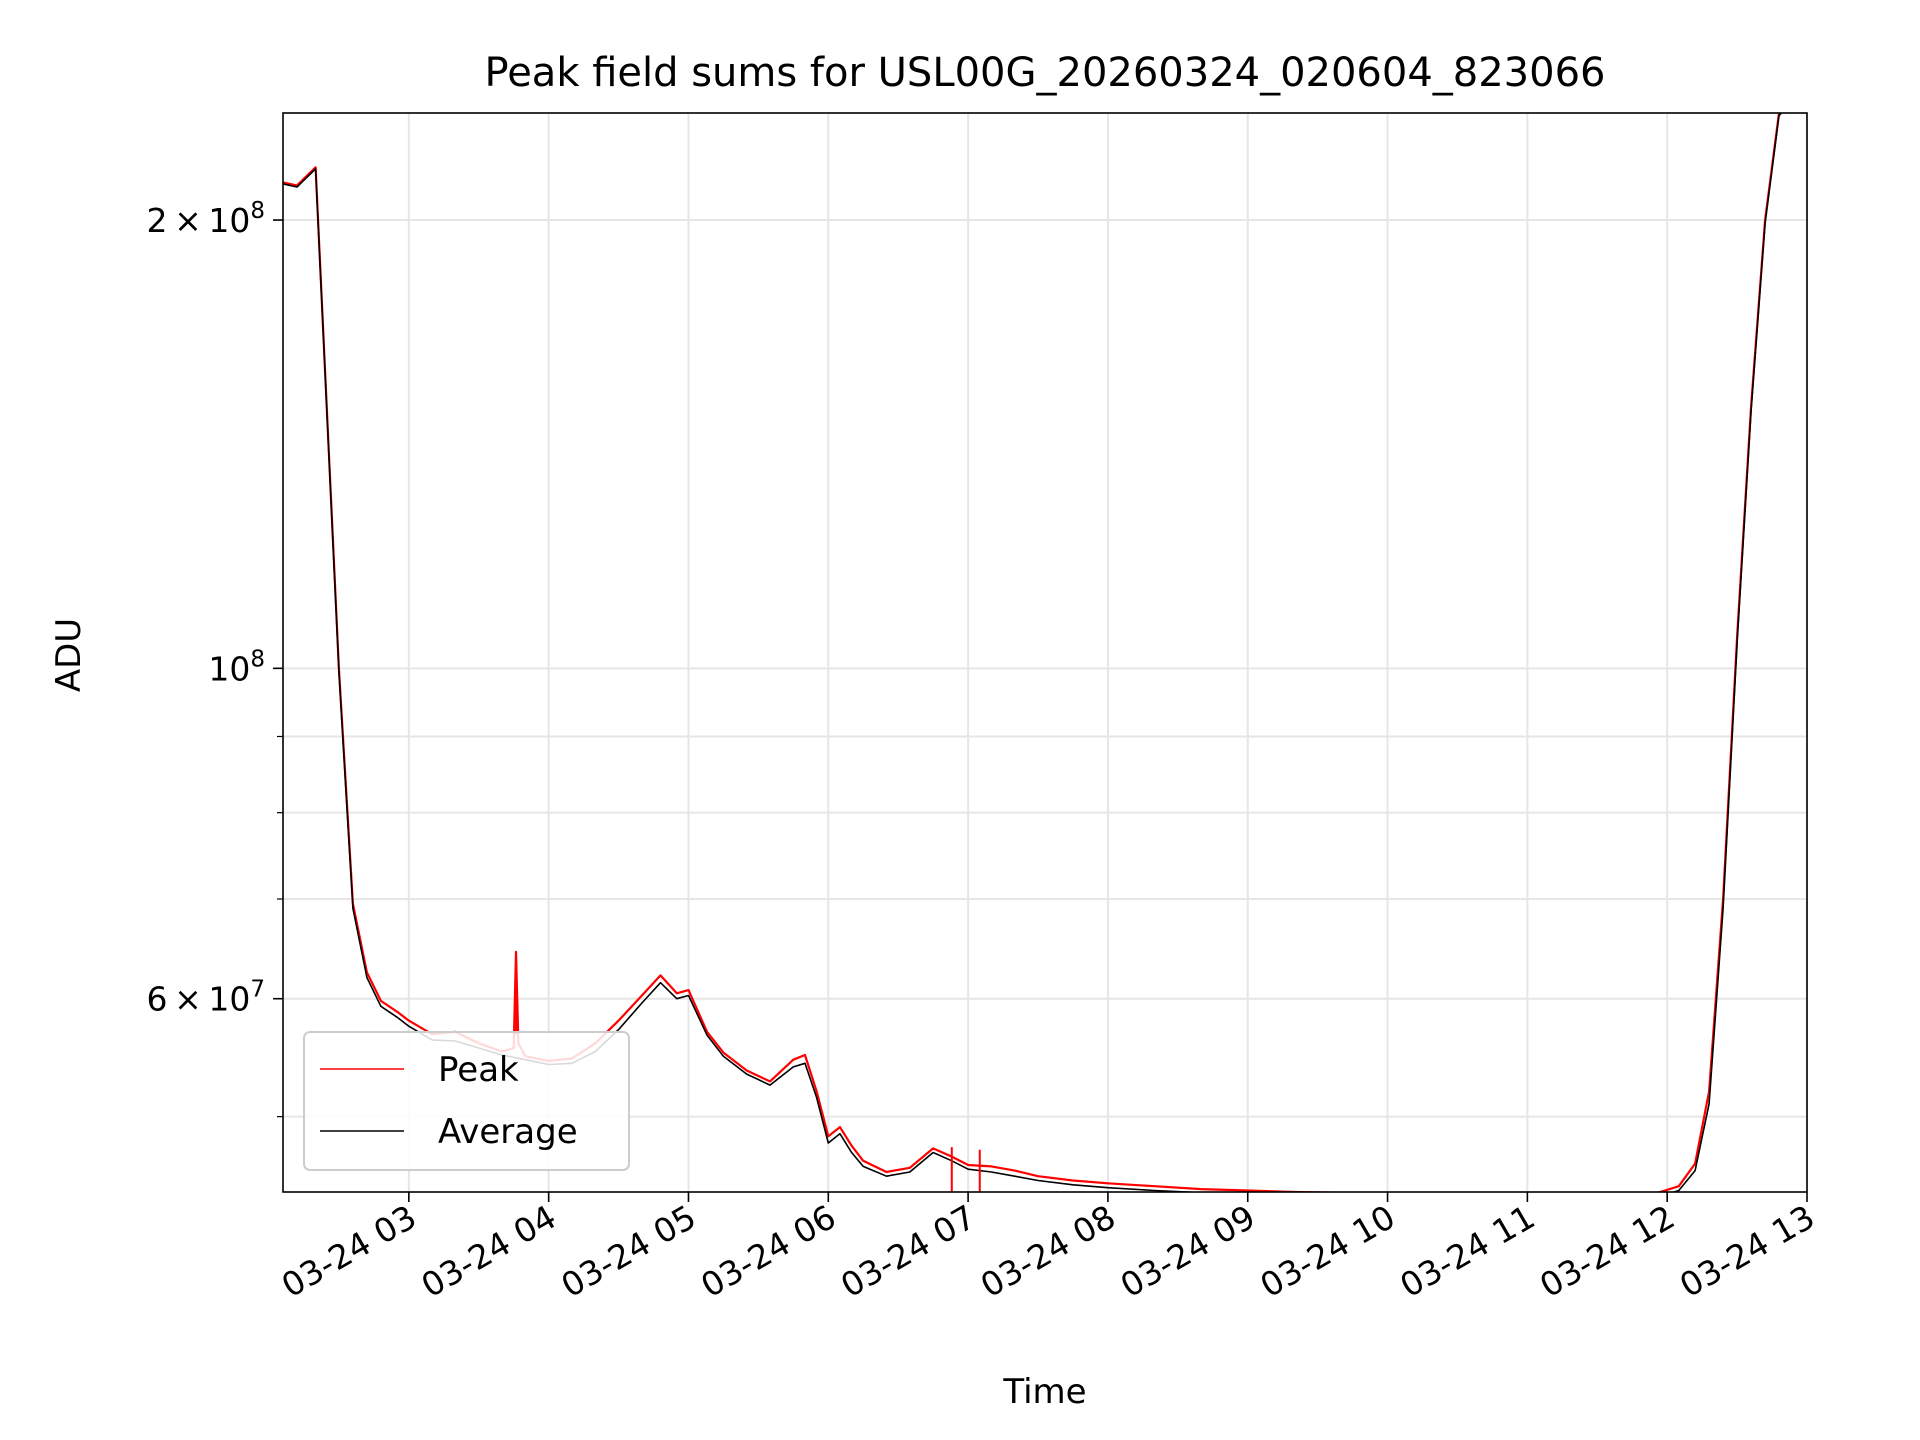 This screenshot has width=1920, height=1440. What do you see at coordinates (508, 1132) in the screenshot?
I see `legend-average-label: Average` at bounding box center [508, 1132].